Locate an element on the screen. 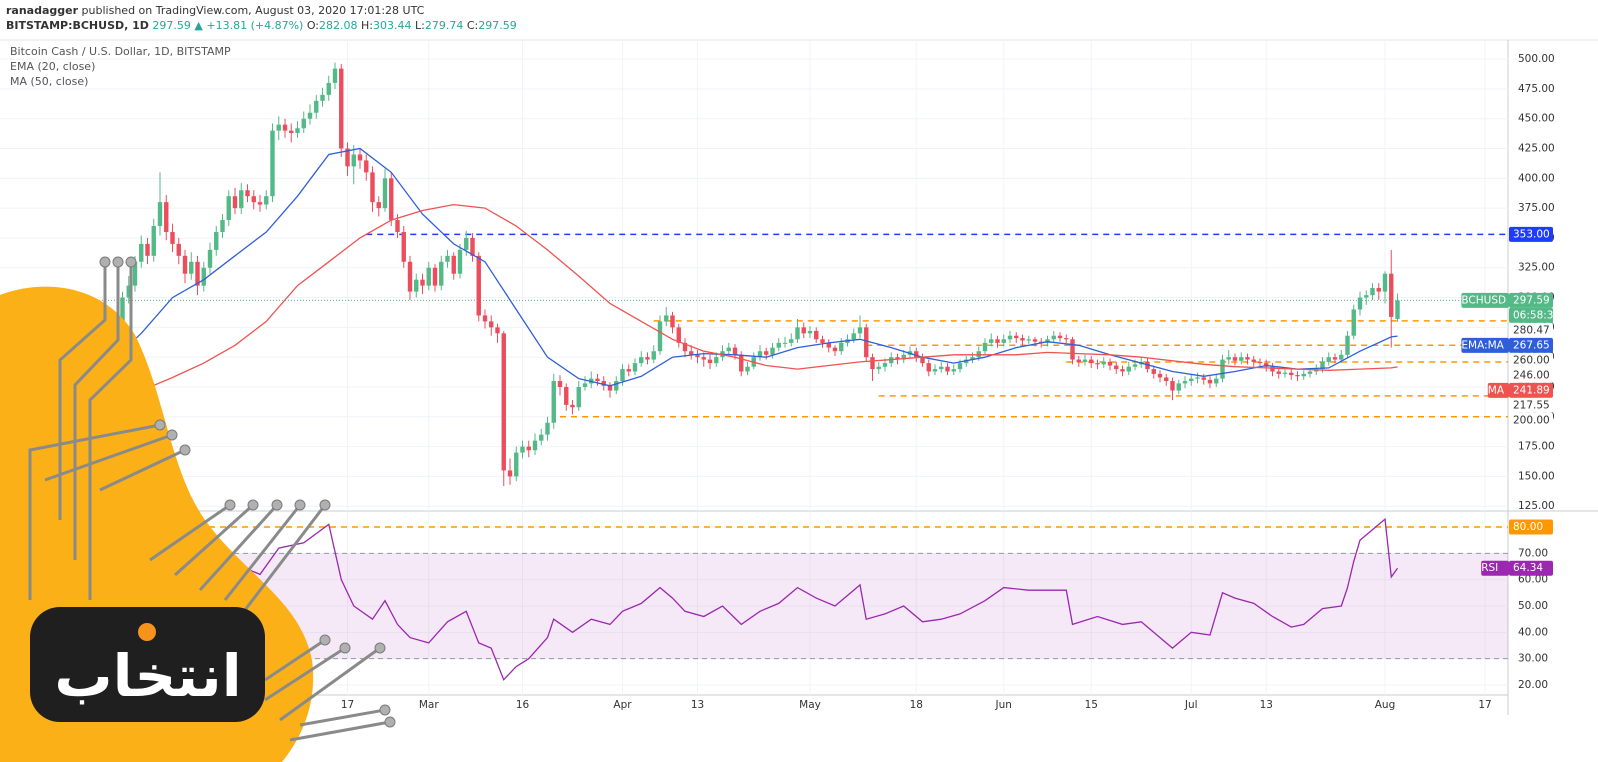 The image size is (1598, 762). ohlc-label: C: is located at coordinates (472, 25).